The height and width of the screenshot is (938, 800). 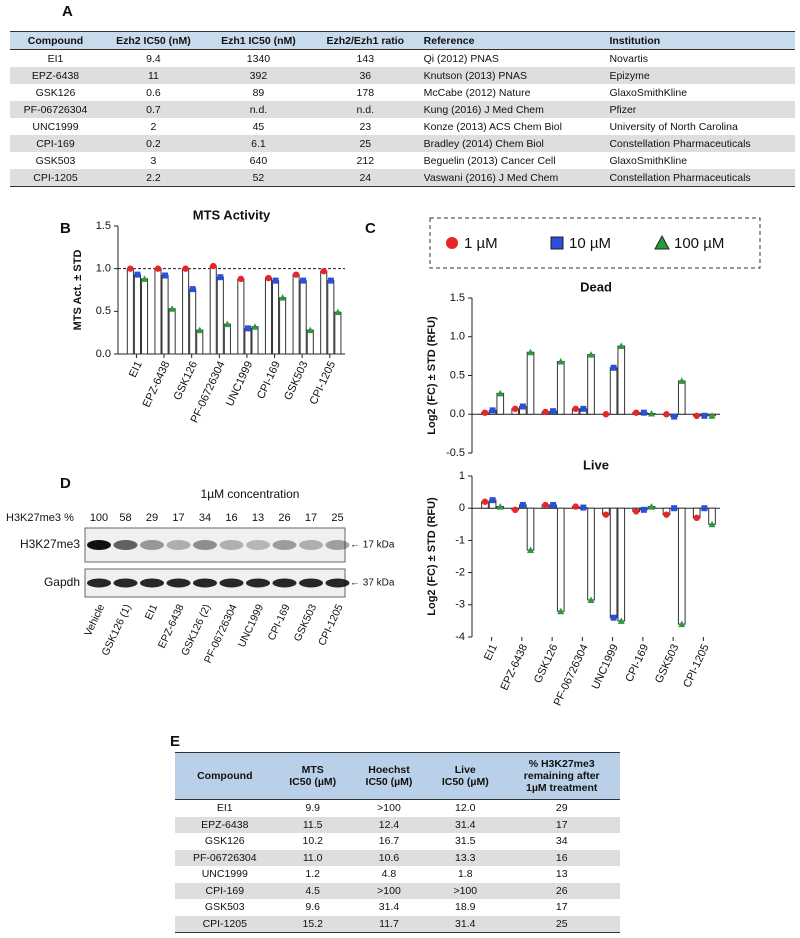 What do you see at coordinates (40, 518) in the screenshot?
I see `percent-label: H3K27me3 %` at bounding box center [40, 518].